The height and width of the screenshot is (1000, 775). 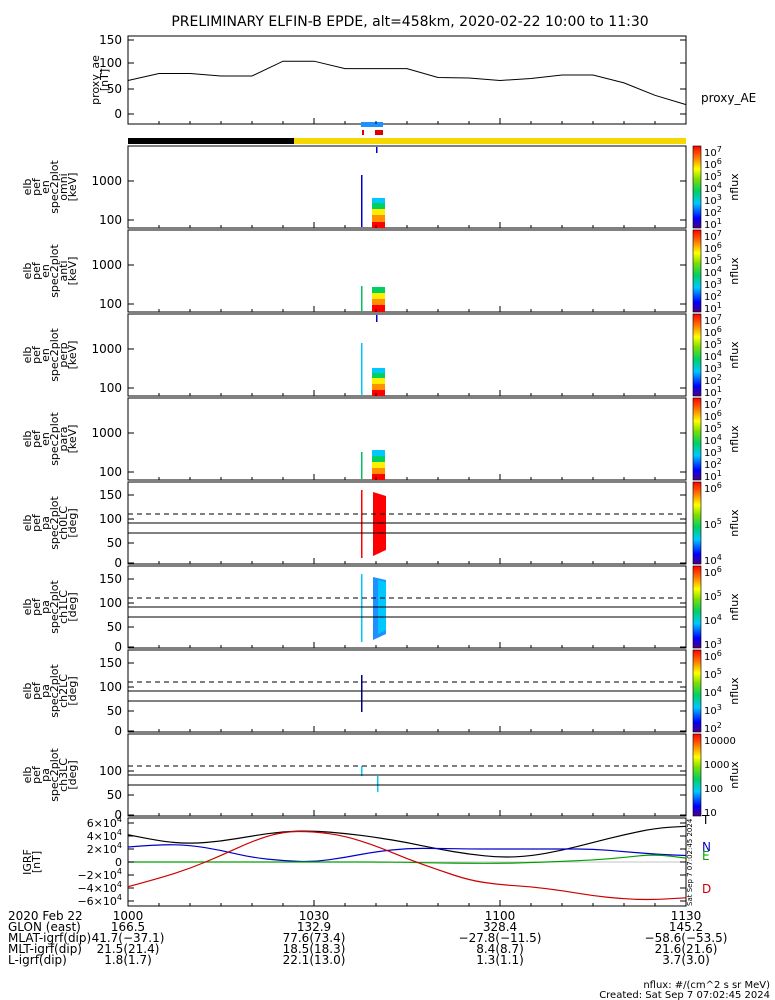 What do you see at coordinates (684, 995) in the screenshot?
I see `footer-created: Created: Sat Sep 7 07:02:45 2024` at bounding box center [684, 995].